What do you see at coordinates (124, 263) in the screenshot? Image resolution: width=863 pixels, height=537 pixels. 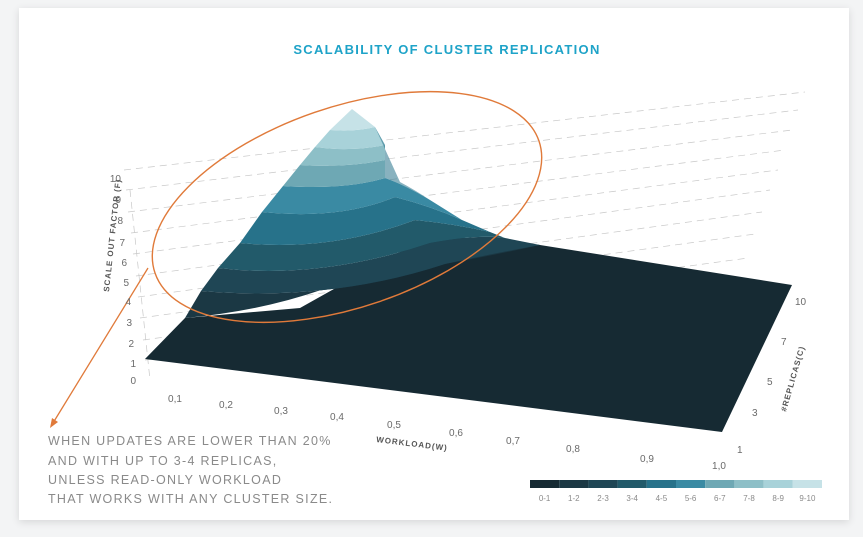 I see `z-tick: 6` at bounding box center [124, 263].